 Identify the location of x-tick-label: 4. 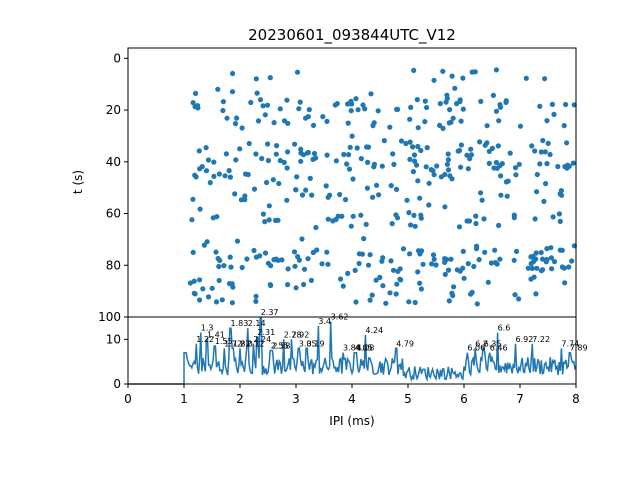
(352, 399).